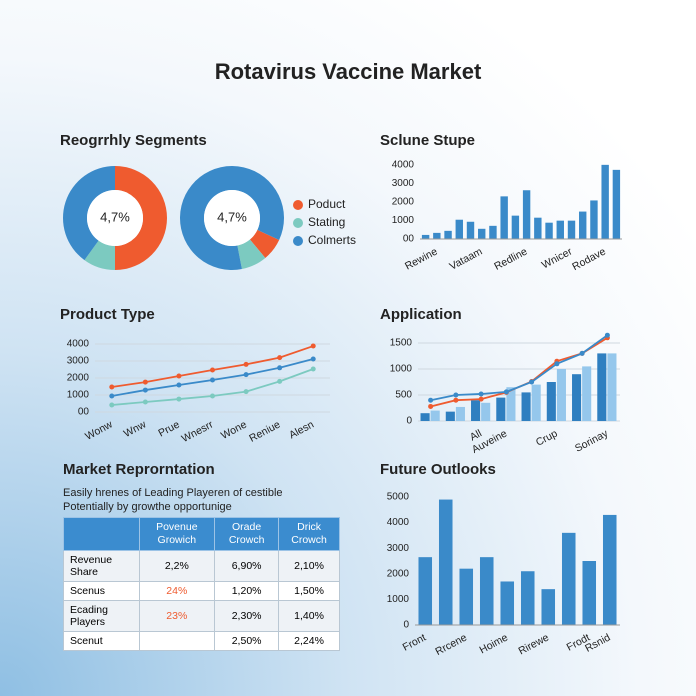  What do you see at coordinates (326, 222) in the screenshot?
I see `legend-label: Stating` at bounding box center [326, 222].